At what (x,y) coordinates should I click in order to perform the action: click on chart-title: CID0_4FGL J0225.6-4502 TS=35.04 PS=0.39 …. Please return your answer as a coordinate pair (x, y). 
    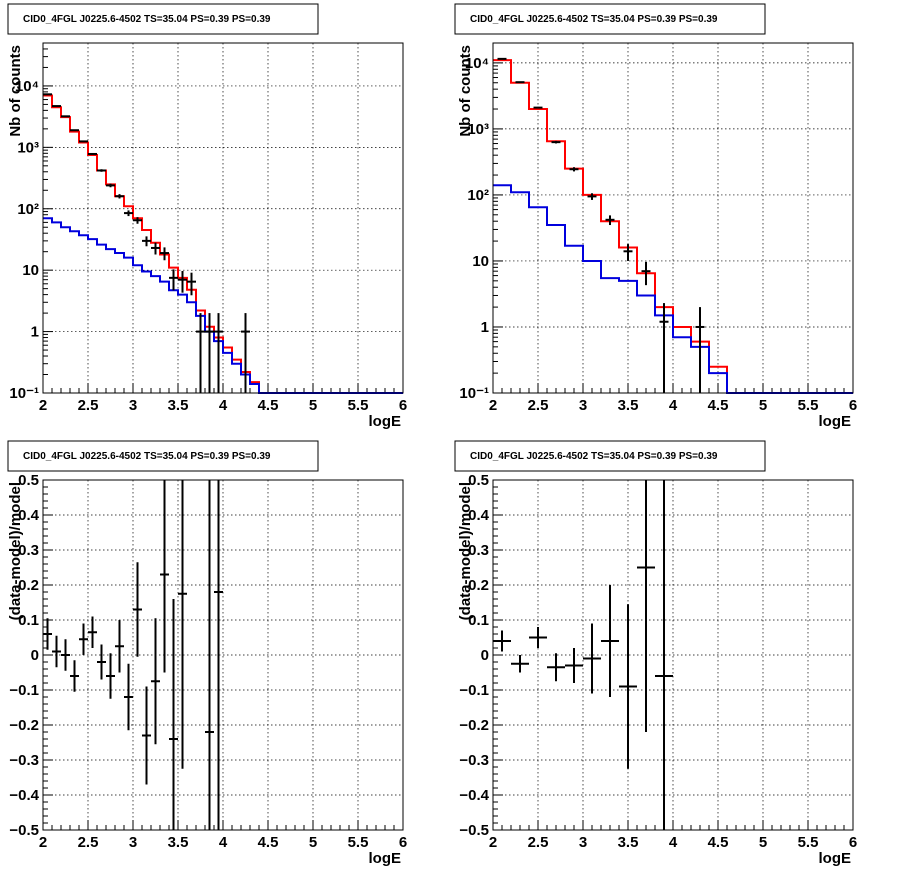
    Looking at the image, I should click on (594, 456).